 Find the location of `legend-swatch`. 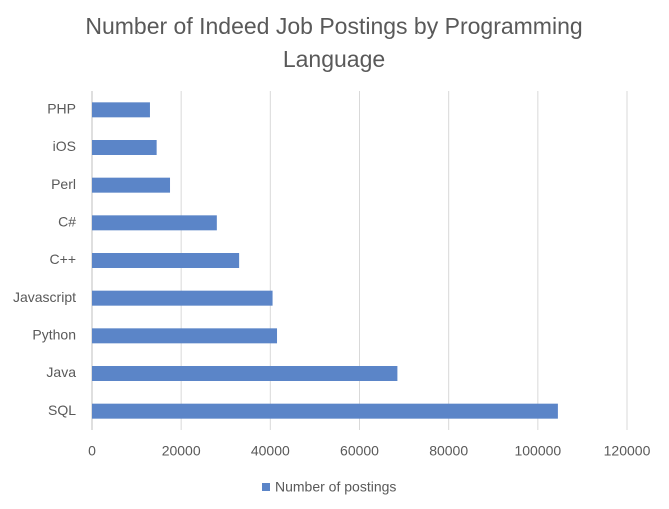

legend-swatch is located at coordinates (266, 487).